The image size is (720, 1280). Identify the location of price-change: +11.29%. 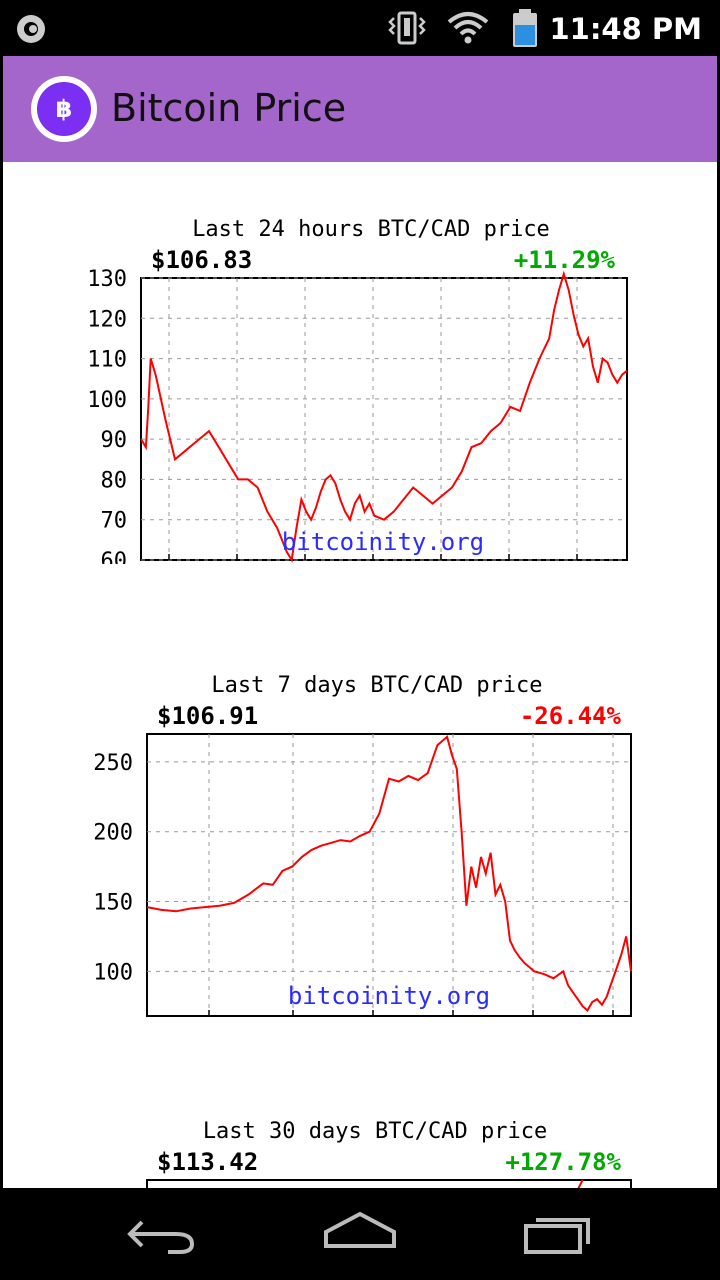
(565, 260).